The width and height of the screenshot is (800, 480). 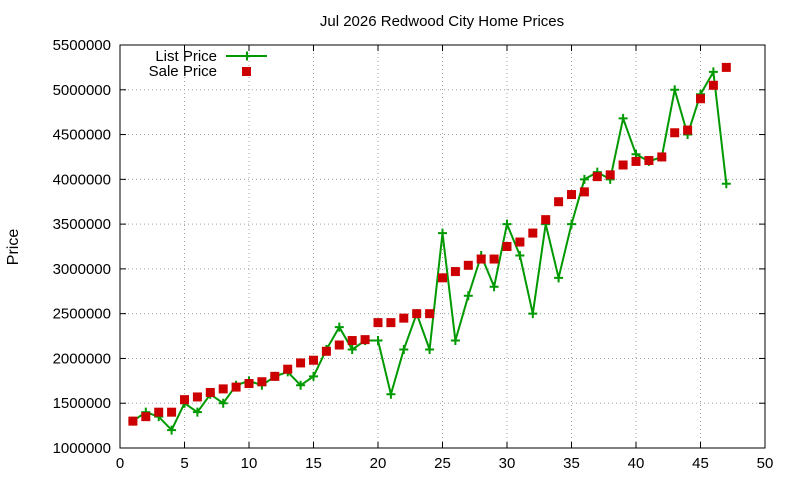 What do you see at coordinates (184, 463) in the screenshot?
I see `x-tick-label: 5` at bounding box center [184, 463].